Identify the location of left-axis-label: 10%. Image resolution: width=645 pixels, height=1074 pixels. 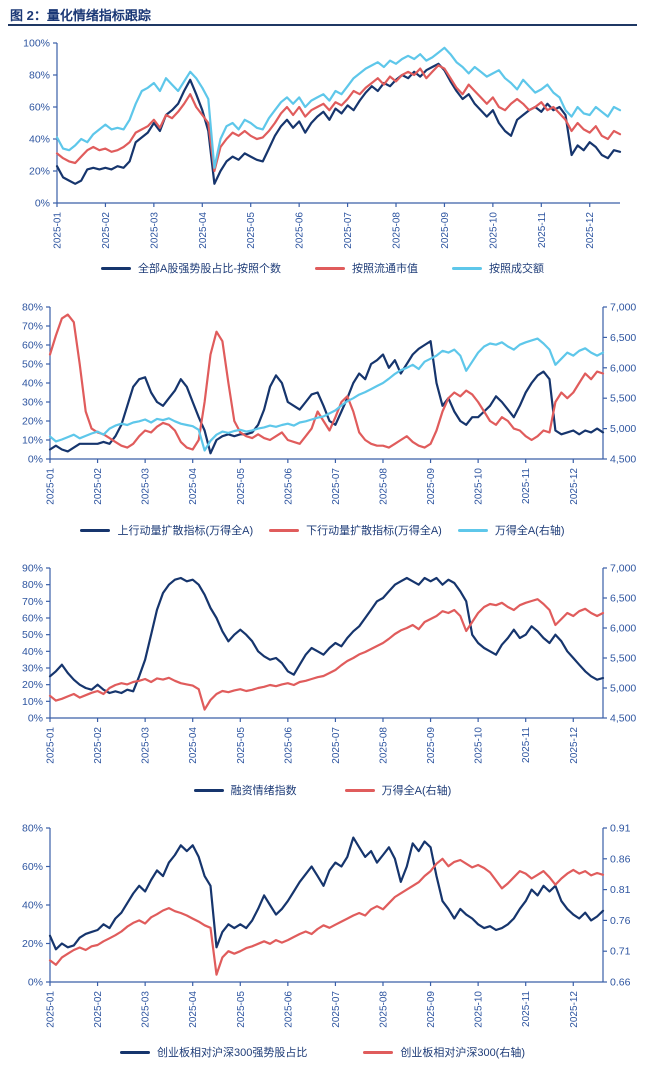
(32, 702).